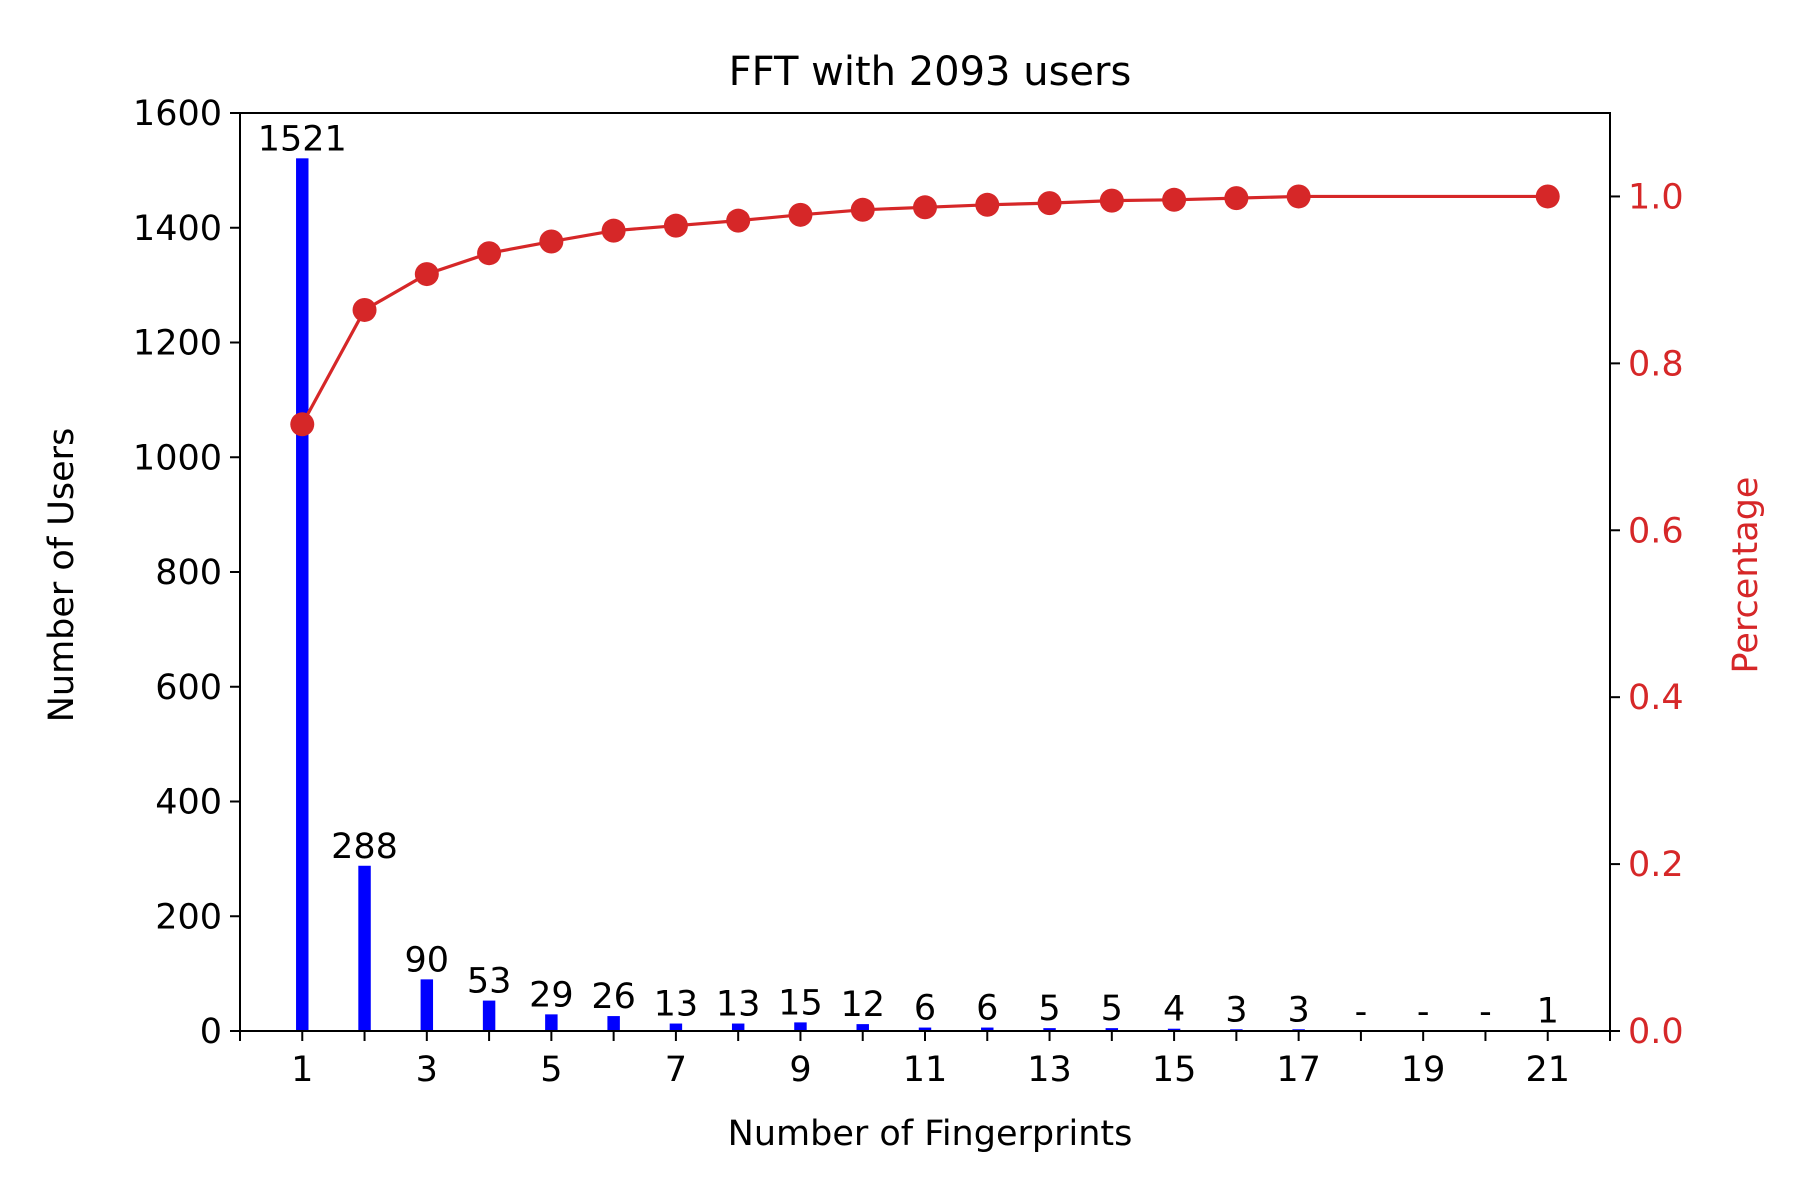 This screenshot has width=1800, height=1200. I want to click on x-tick-label: 5, so click(551, 1070).